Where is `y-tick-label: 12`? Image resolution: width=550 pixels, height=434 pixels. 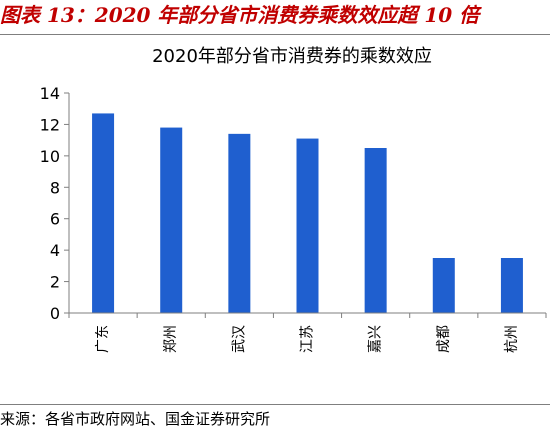
y-tick-label: 12 is located at coordinates (50, 124).